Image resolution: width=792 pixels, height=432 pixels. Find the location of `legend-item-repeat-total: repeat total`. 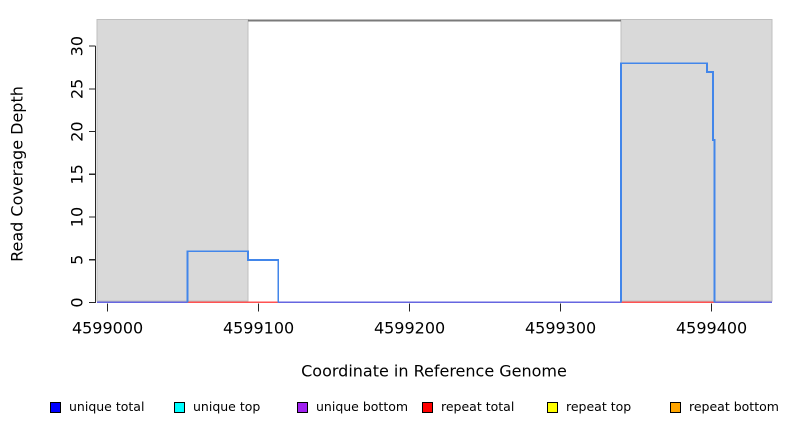

legend-item-repeat-total: repeat total is located at coordinates (468, 407).